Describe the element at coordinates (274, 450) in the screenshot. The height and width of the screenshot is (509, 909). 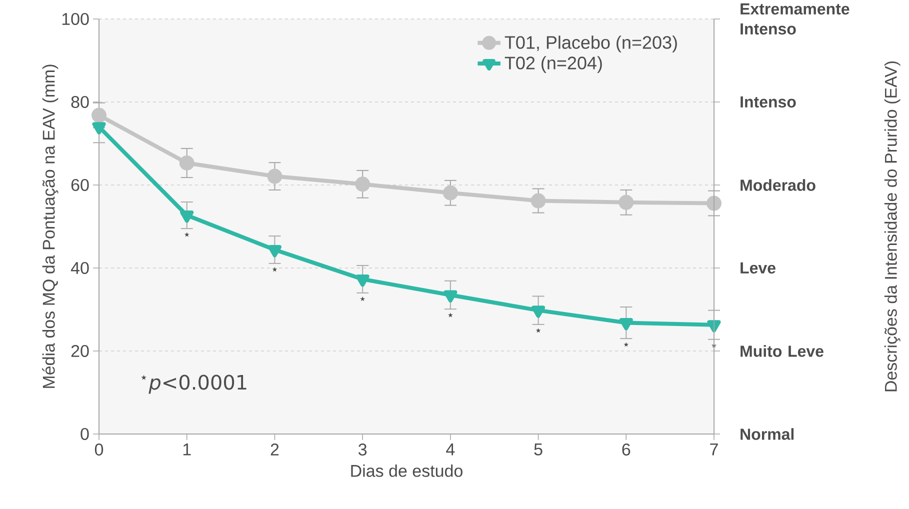
I see `x-tick-label: 2` at that location.